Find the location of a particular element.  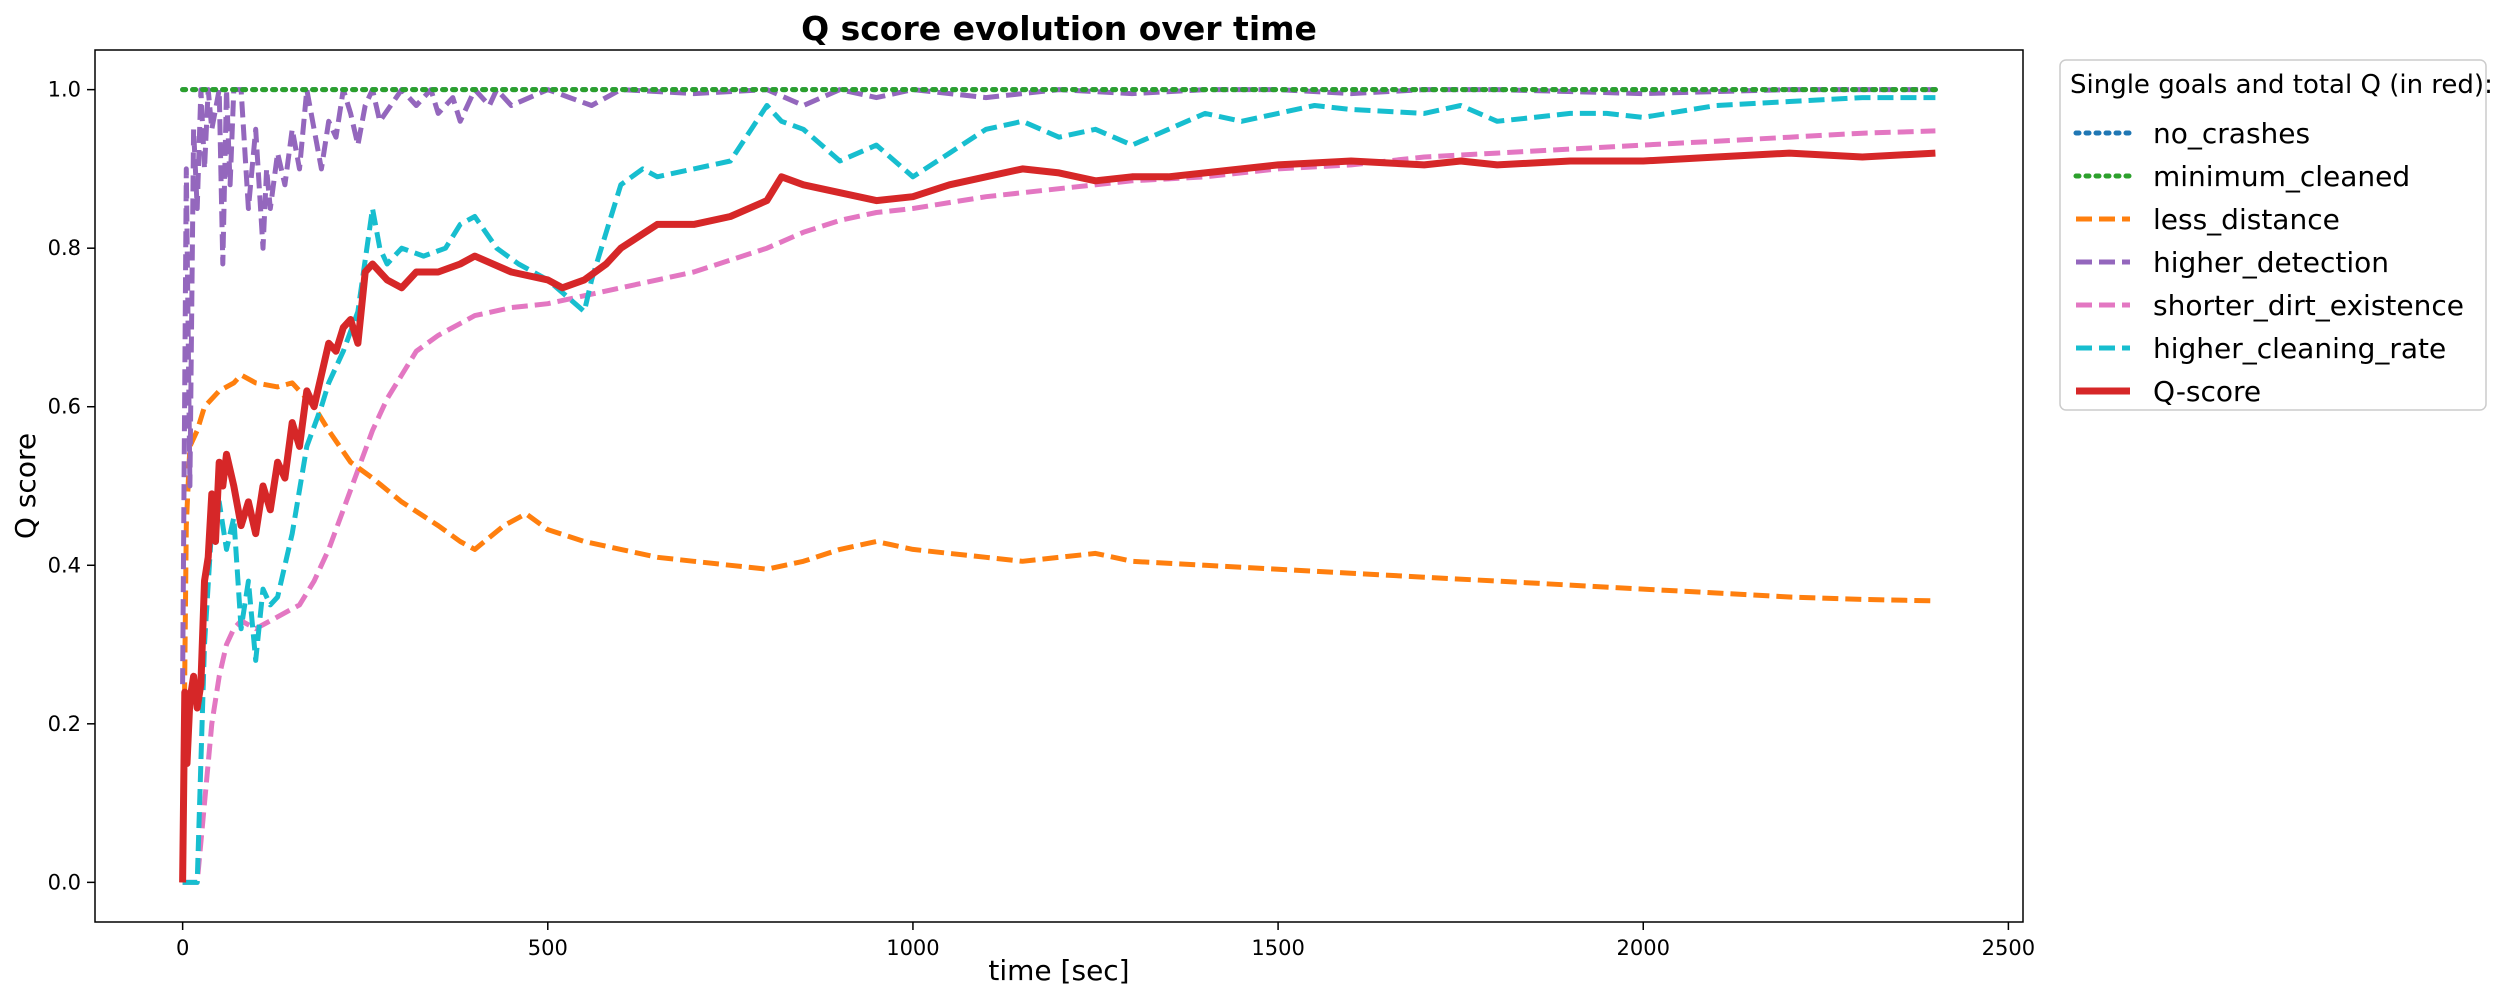

legend-item-higher-detection: higher_detection is located at coordinates (2232, 262).